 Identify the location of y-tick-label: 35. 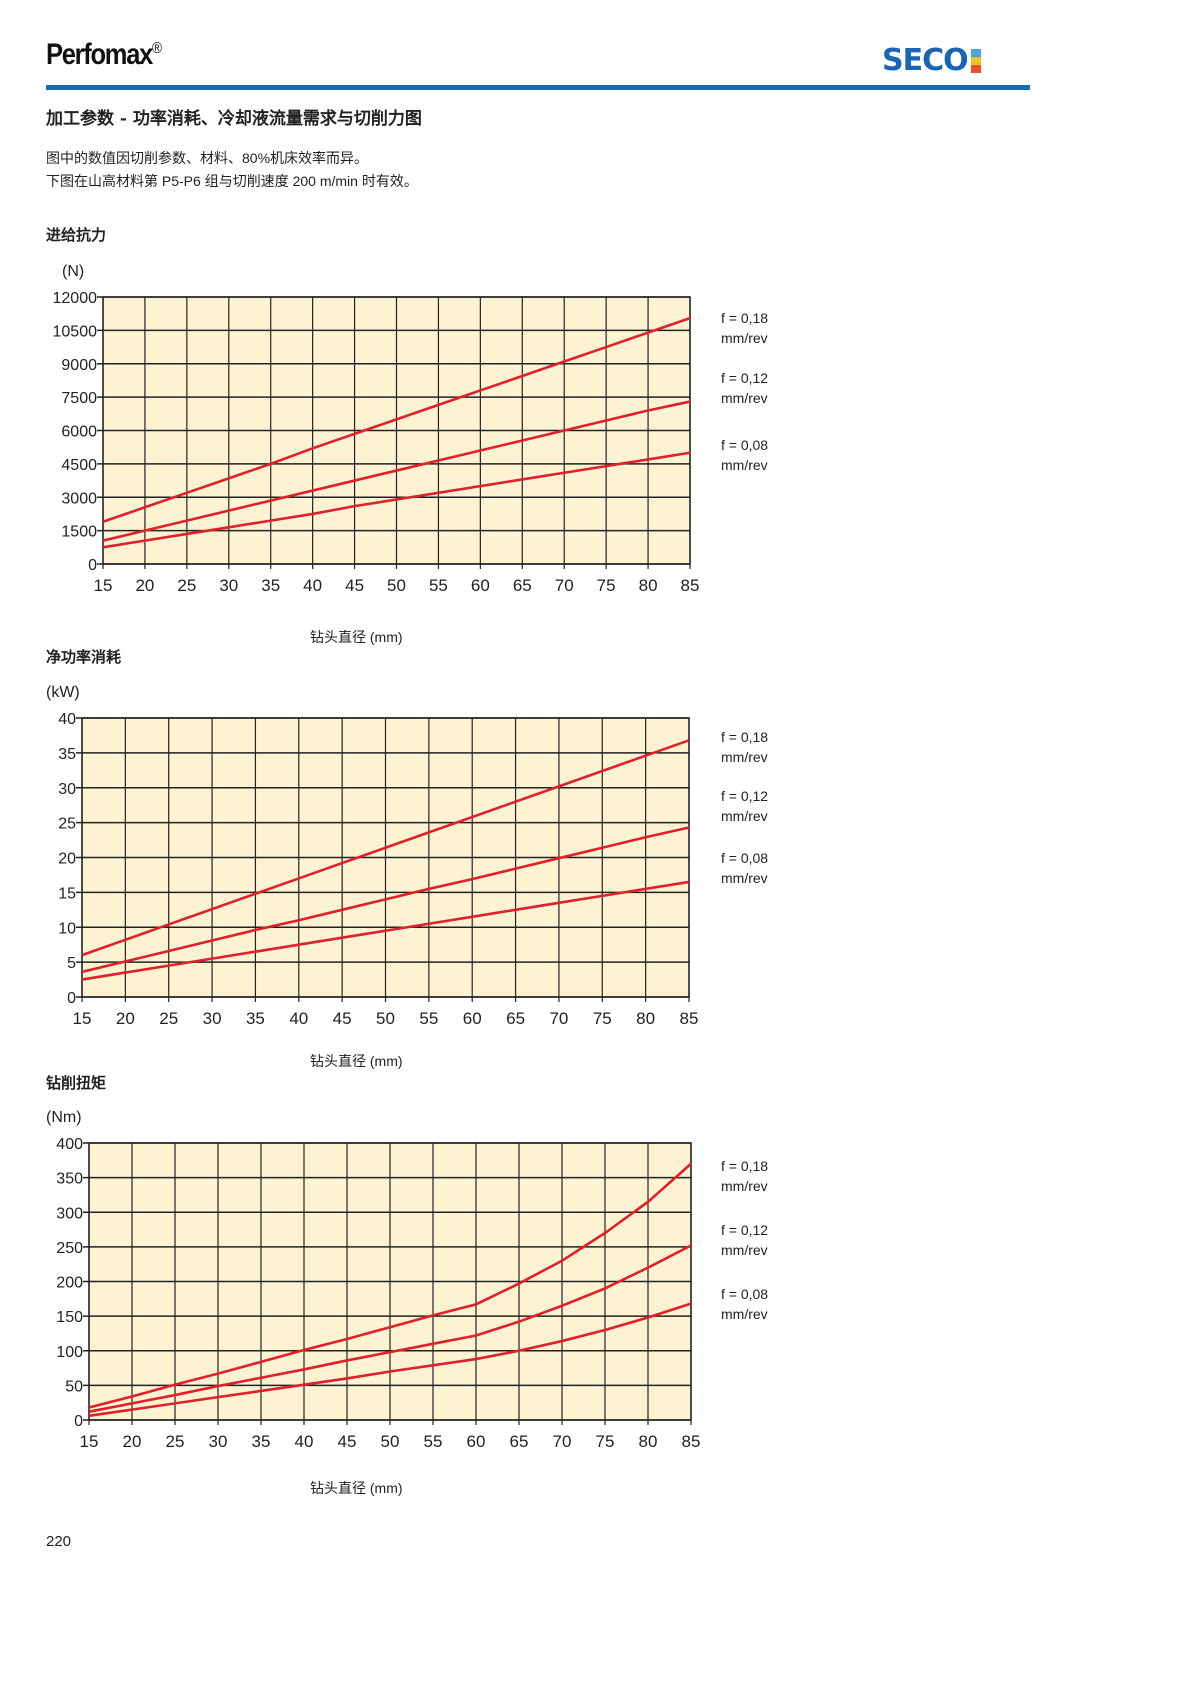
(67, 754).